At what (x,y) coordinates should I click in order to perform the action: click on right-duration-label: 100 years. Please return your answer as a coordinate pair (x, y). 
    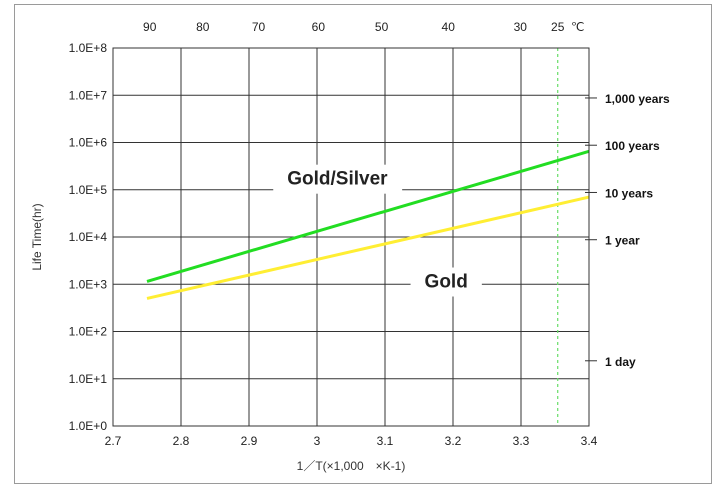
    Looking at the image, I should click on (632, 146).